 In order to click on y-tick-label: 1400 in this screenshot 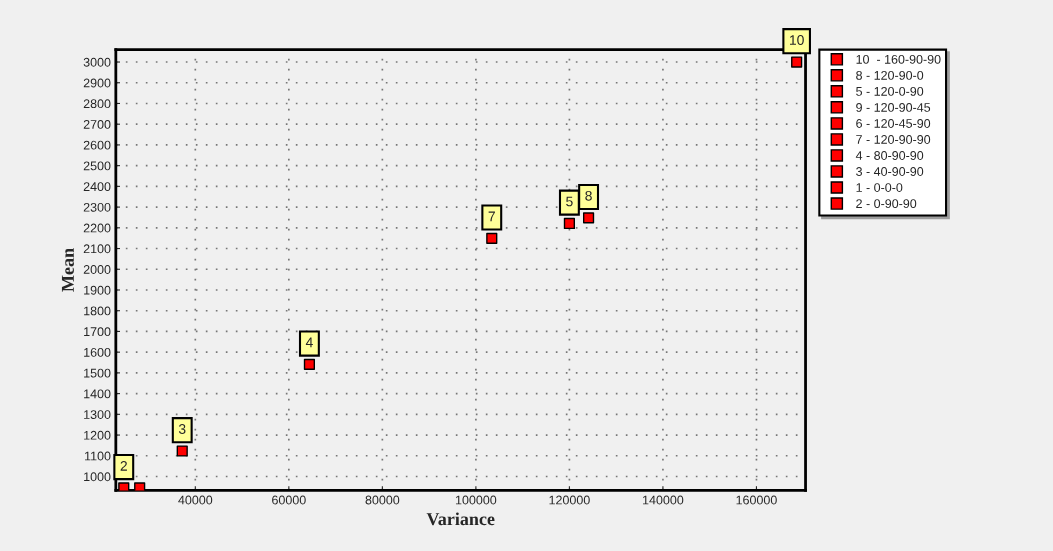, I will do `click(97, 394)`.